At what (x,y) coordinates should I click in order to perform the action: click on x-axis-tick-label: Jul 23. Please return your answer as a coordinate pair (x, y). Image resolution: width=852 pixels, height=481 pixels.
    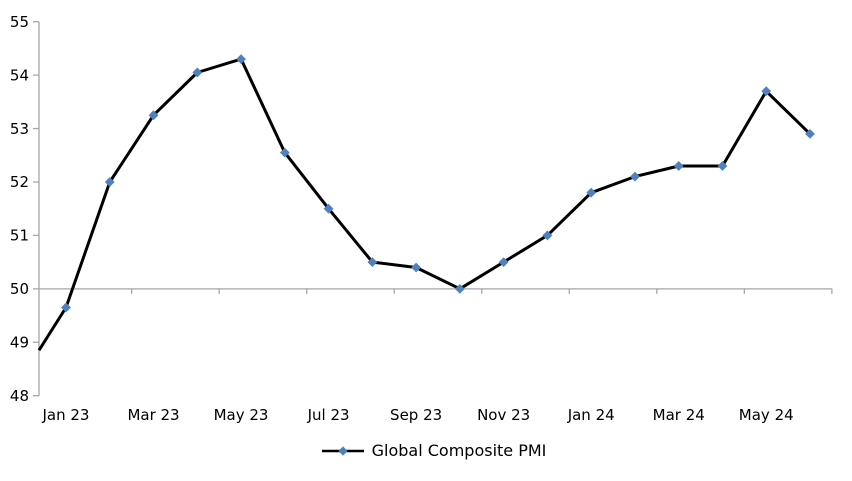
    Looking at the image, I should click on (328, 415).